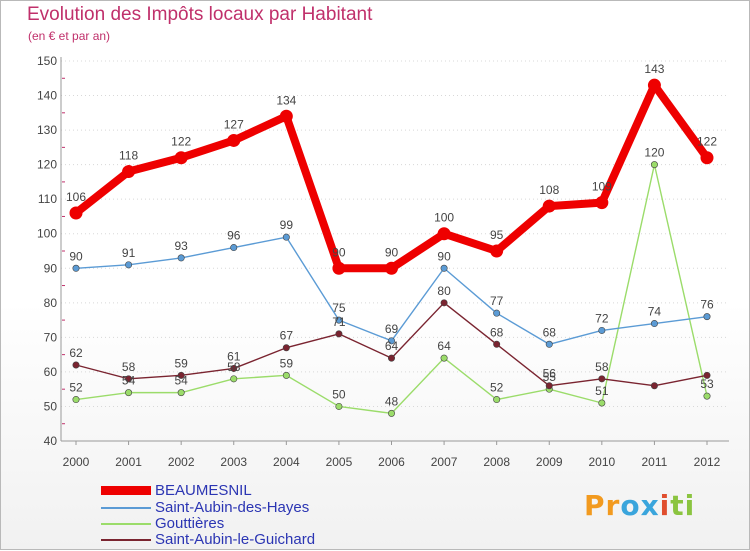 The height and width of the screenshot is (551, 750). Describe the element at coordinates (287, 225) in the screenshot. I see `data-label: 99` at that location.